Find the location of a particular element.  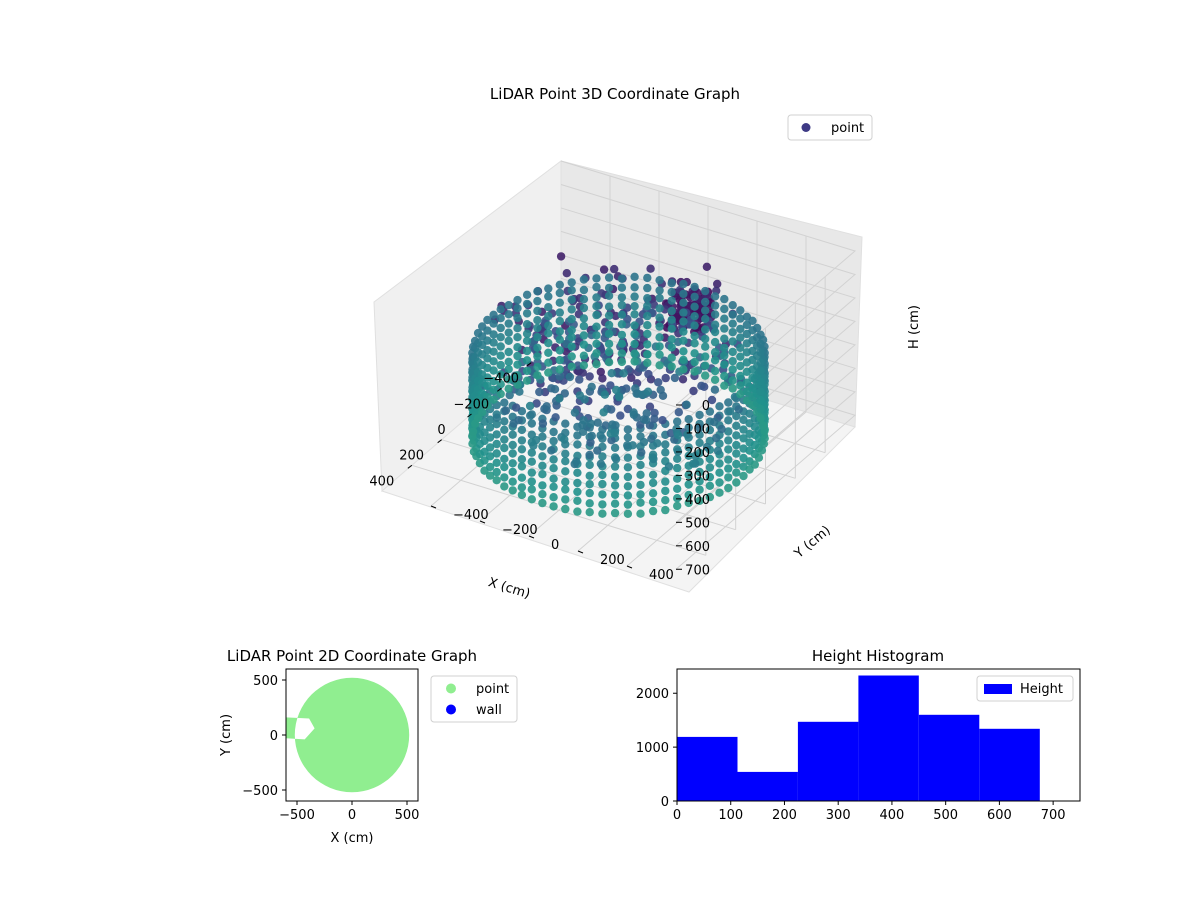

tick-x-2d-label: −500 is located at coordinates (297, 815).